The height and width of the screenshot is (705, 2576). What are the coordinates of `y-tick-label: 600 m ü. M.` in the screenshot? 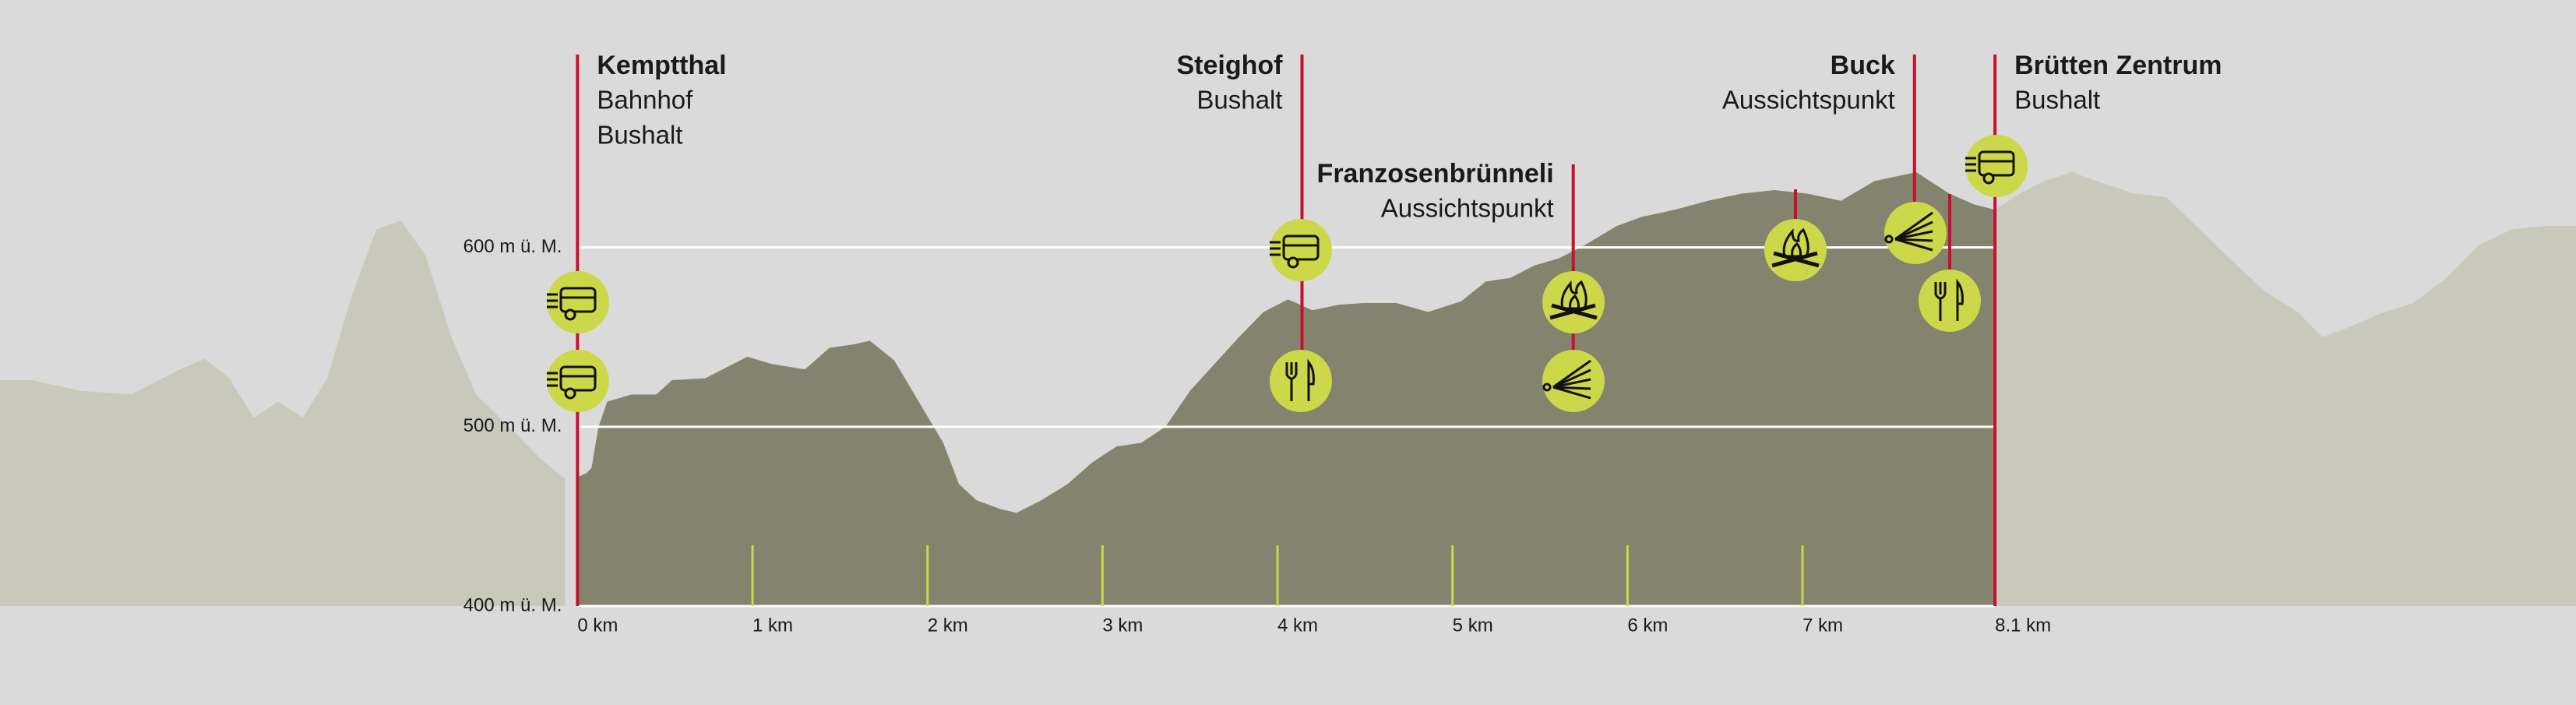 It's located at (512, 246).